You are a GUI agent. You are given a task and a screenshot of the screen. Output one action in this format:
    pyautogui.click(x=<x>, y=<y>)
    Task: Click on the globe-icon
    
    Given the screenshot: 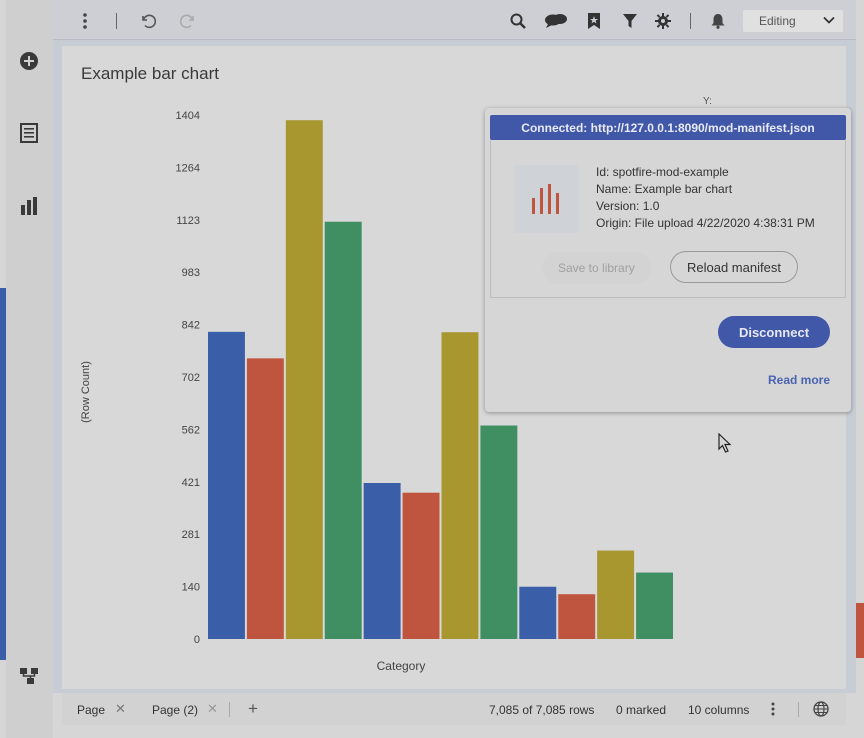 What is the action you would take?
    pyautogui.click(x=821, y=710)
    